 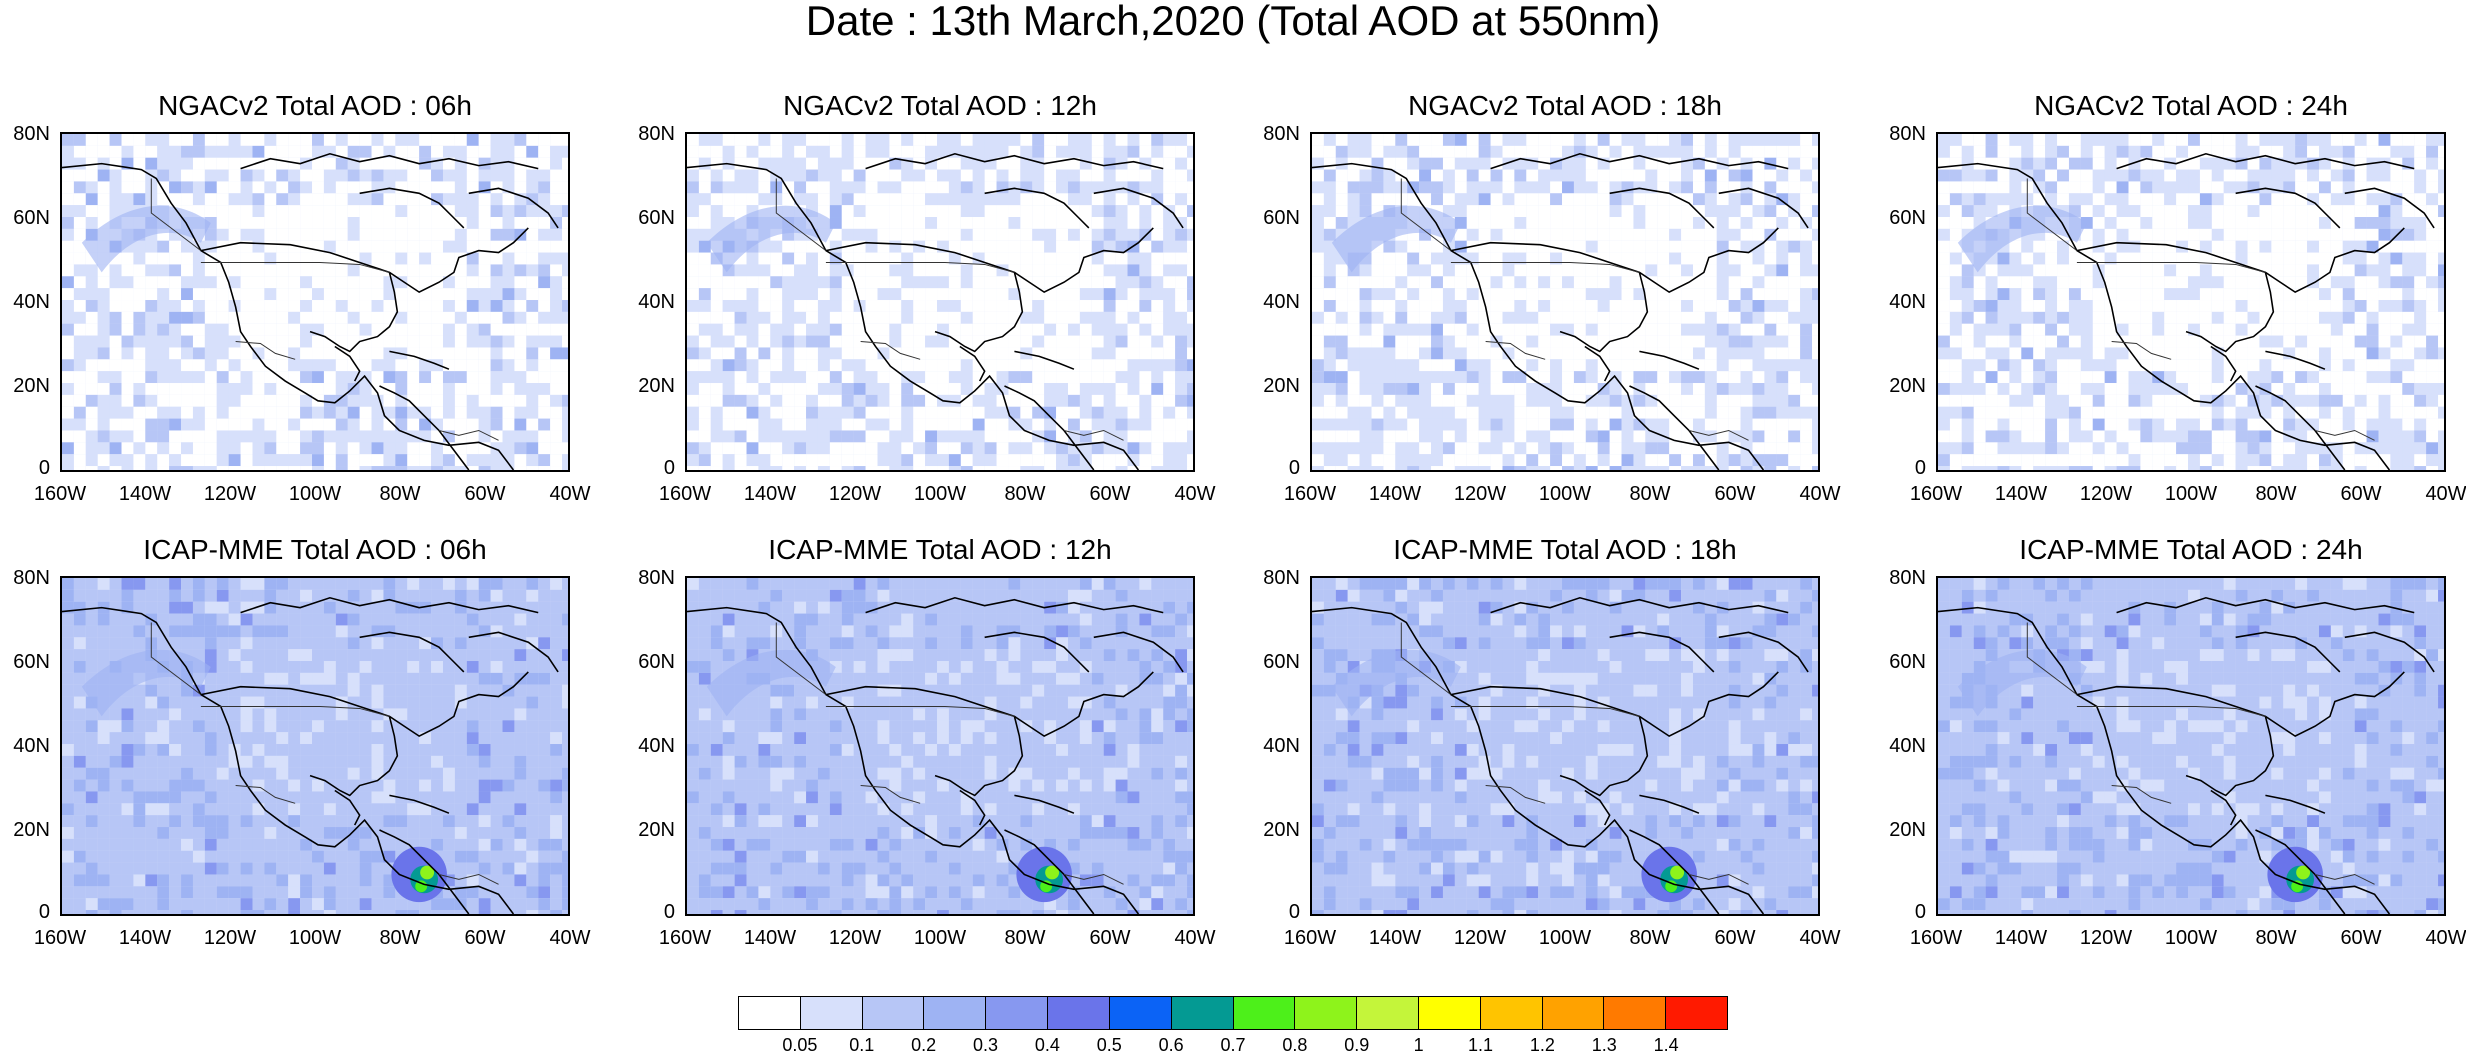 What do you see at coordinates (1171, 1045) in the screenshot?
I see `colorbar-tick-label: 0.6` at bounding box center [1171, 1045].